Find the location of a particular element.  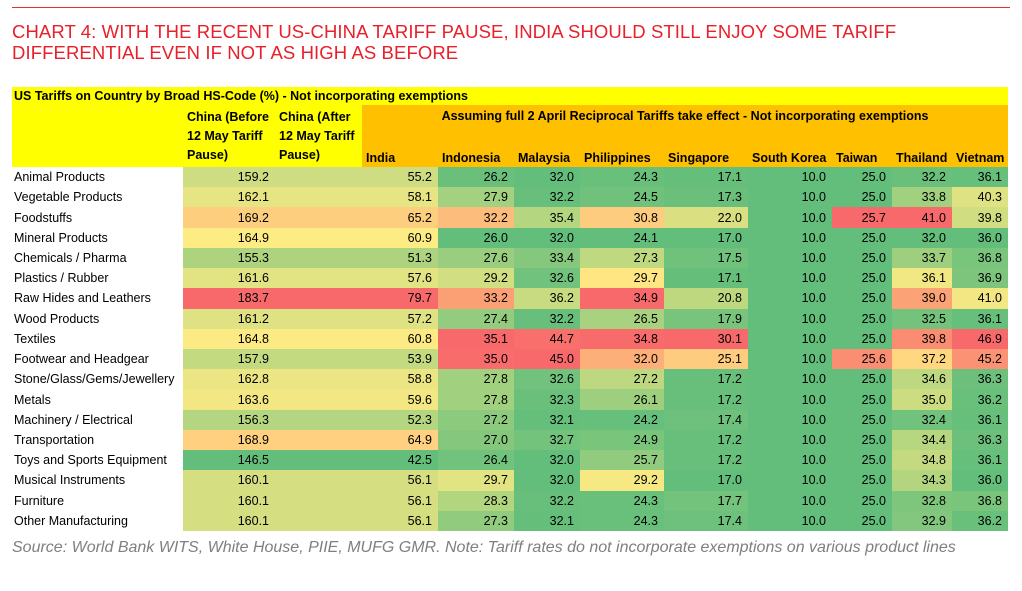

row-label: Vegetable Products is located at coordinates (68, 197).